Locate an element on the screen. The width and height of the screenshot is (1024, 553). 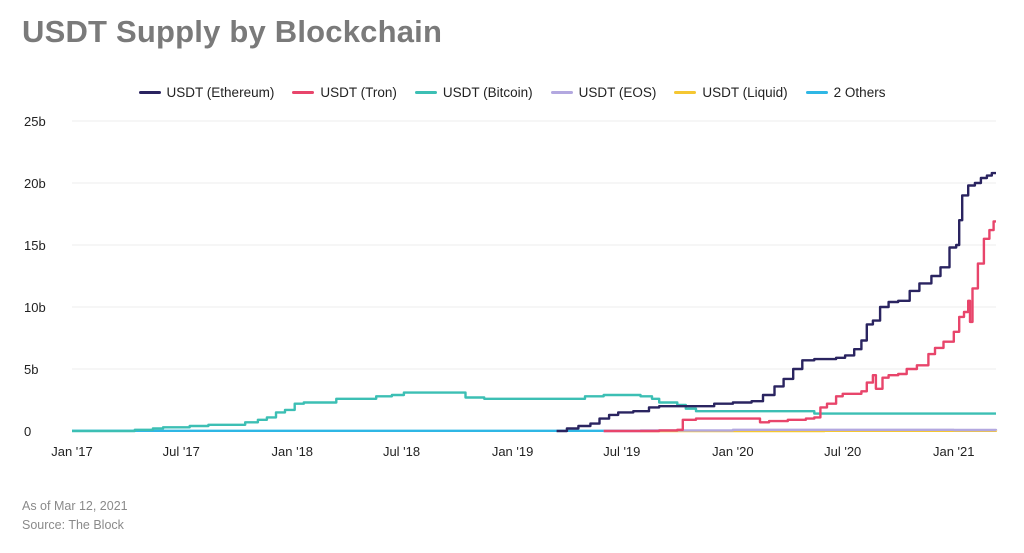
y-tick-label: 0 is located at coordinates (27, 431).